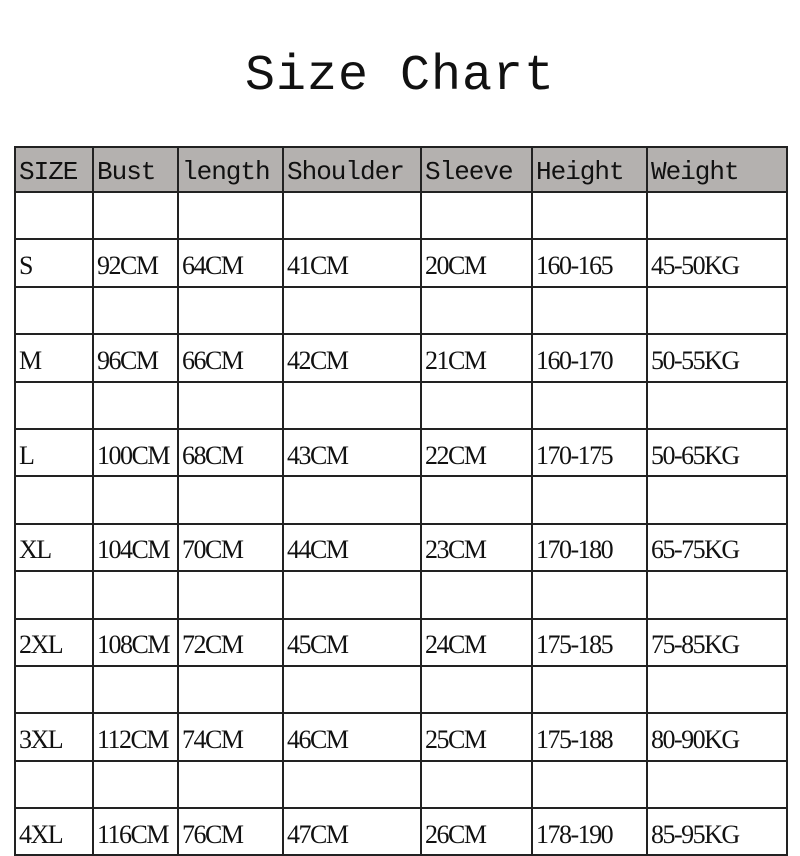 Image resolution: width=800 pixels, height=856 pixels. I want to click on cell-sleeve: 23CM, so click(476, 547).